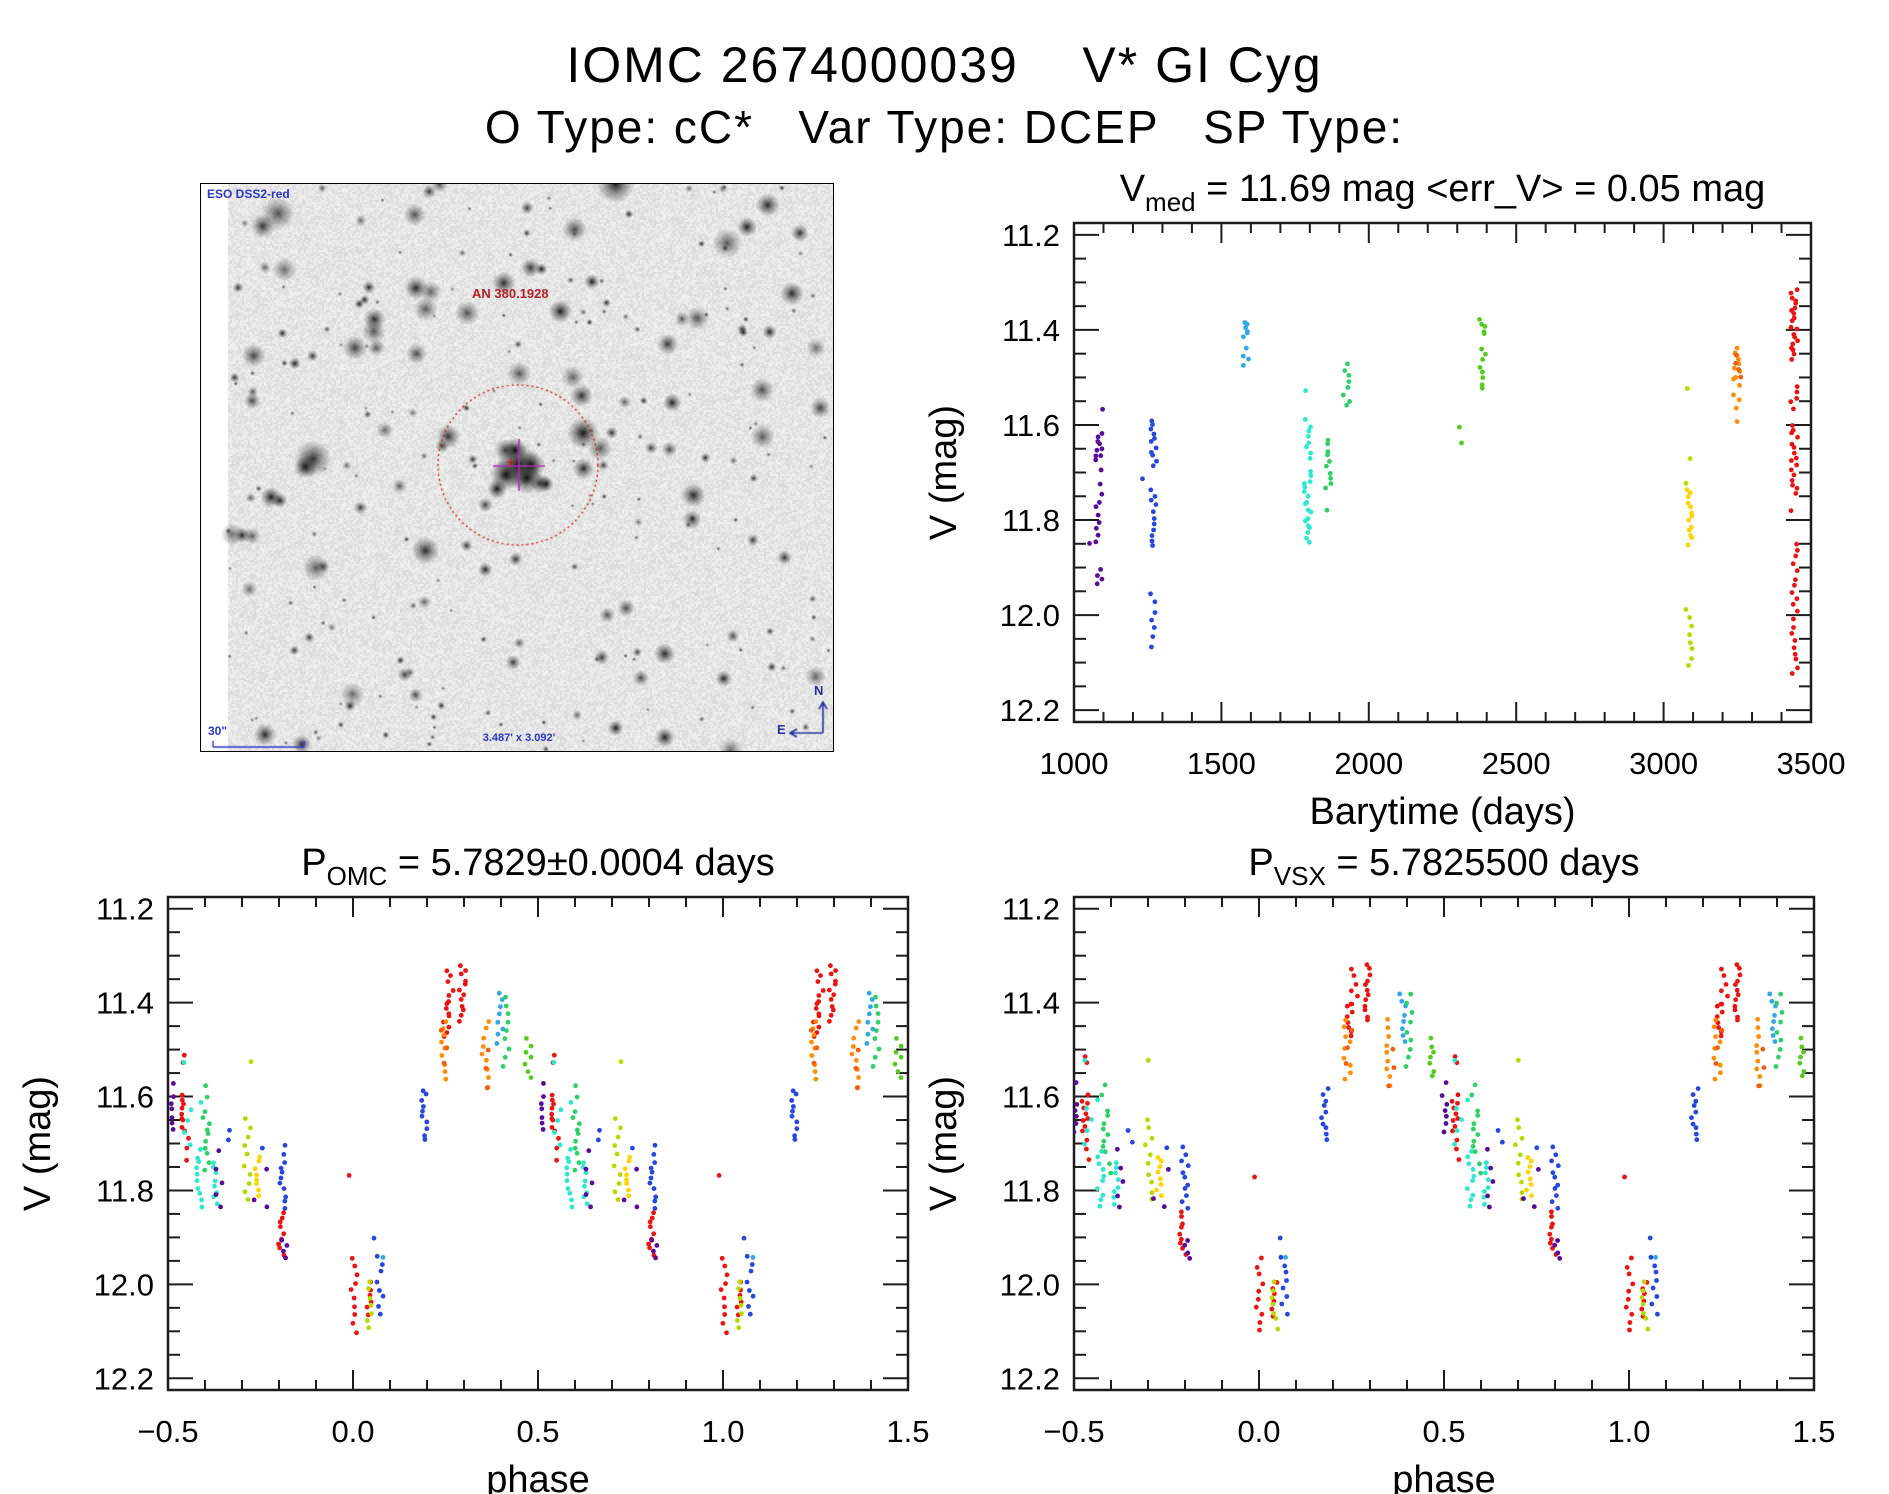  What do you see at coordinates (1628, 1431) in the screenshot?
I see `x-tick-label: 1.0` at bounding box center [1628, 1431].